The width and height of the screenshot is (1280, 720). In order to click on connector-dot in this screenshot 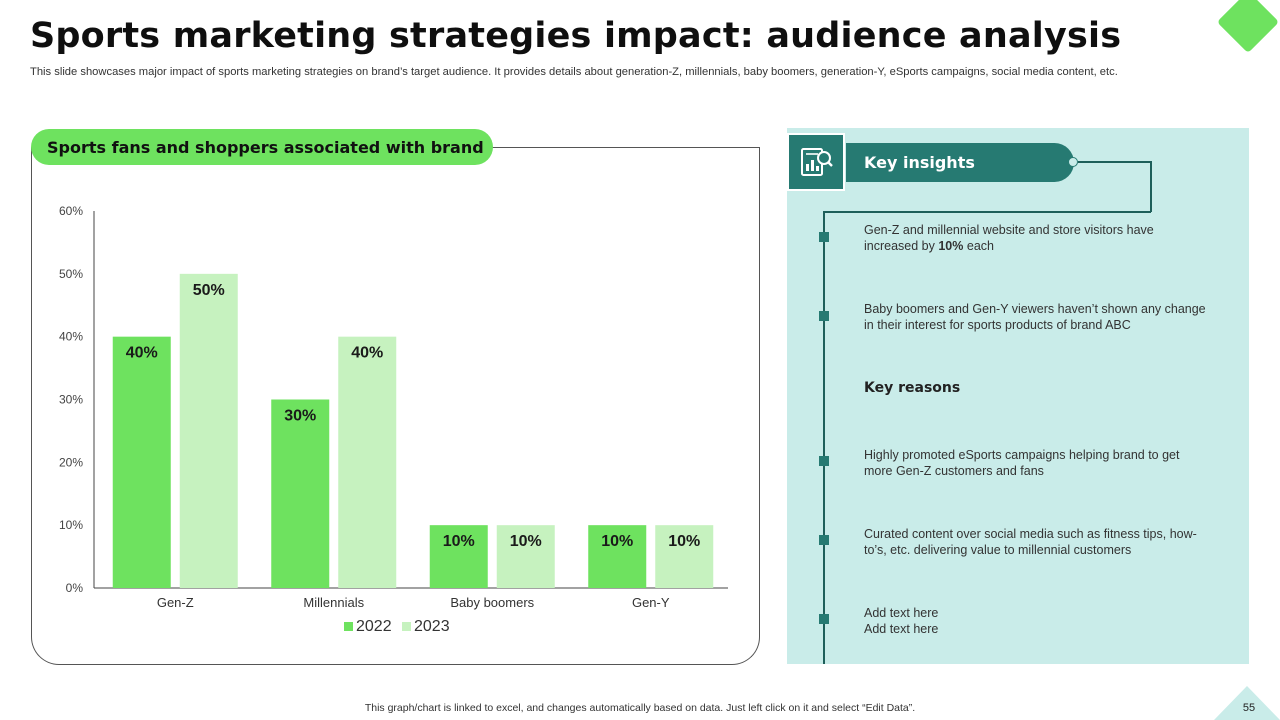, I will do `click(1073, 162)`.